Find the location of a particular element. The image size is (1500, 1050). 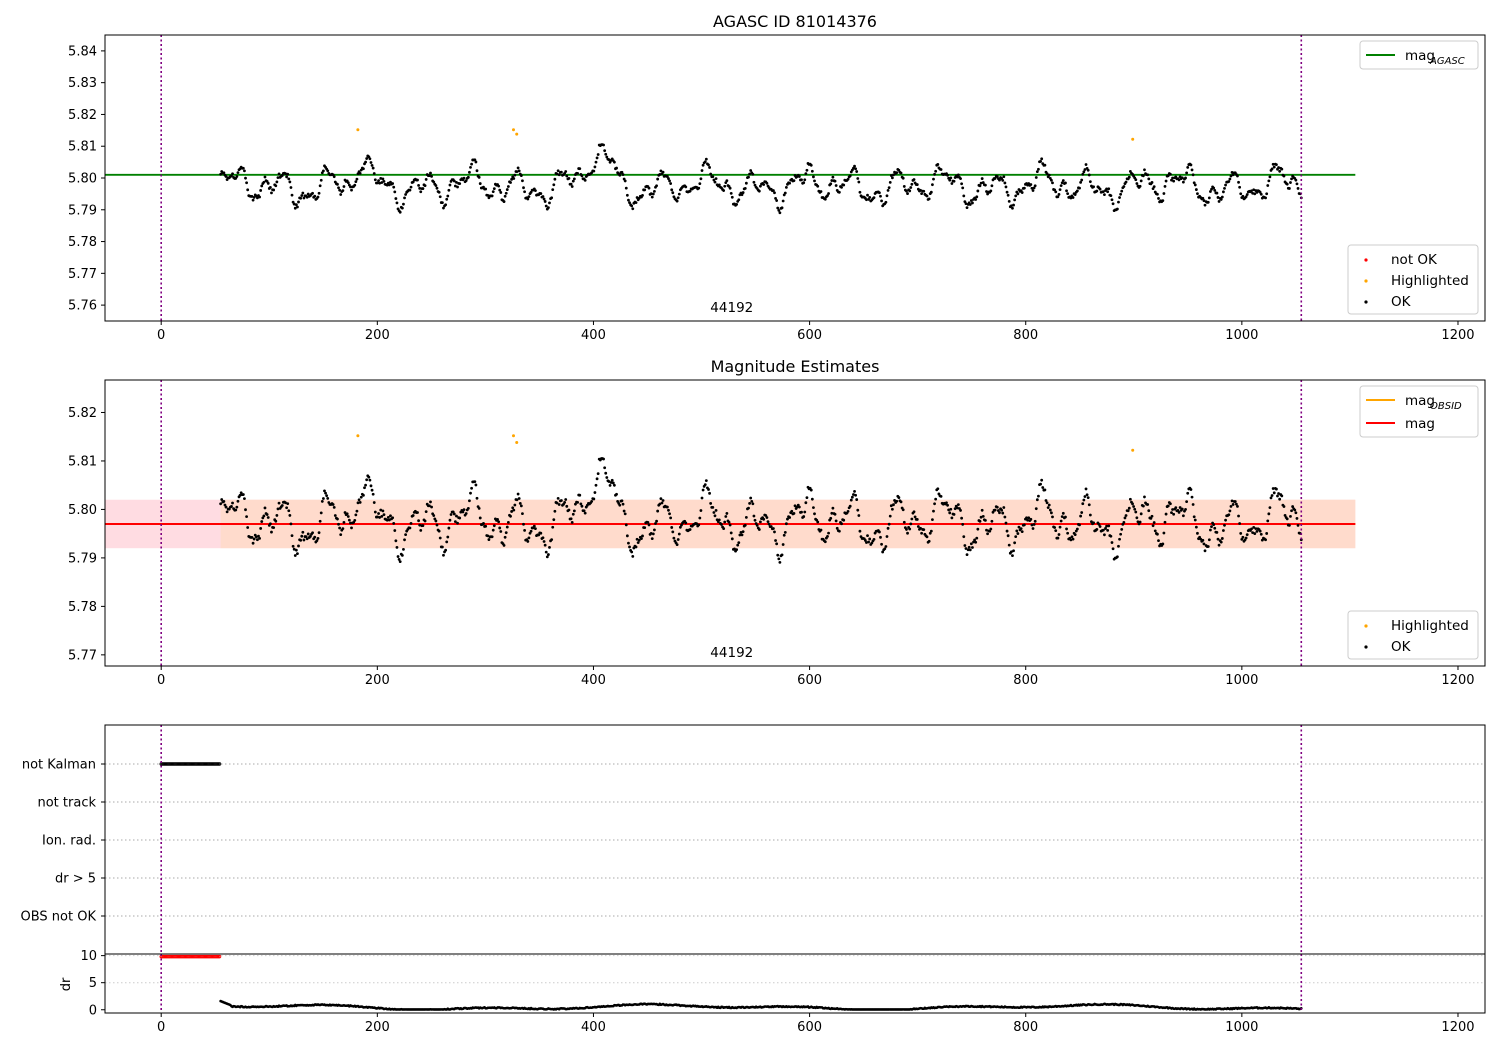

legend-label: Highlighted is located at coordinates (1430, 281).